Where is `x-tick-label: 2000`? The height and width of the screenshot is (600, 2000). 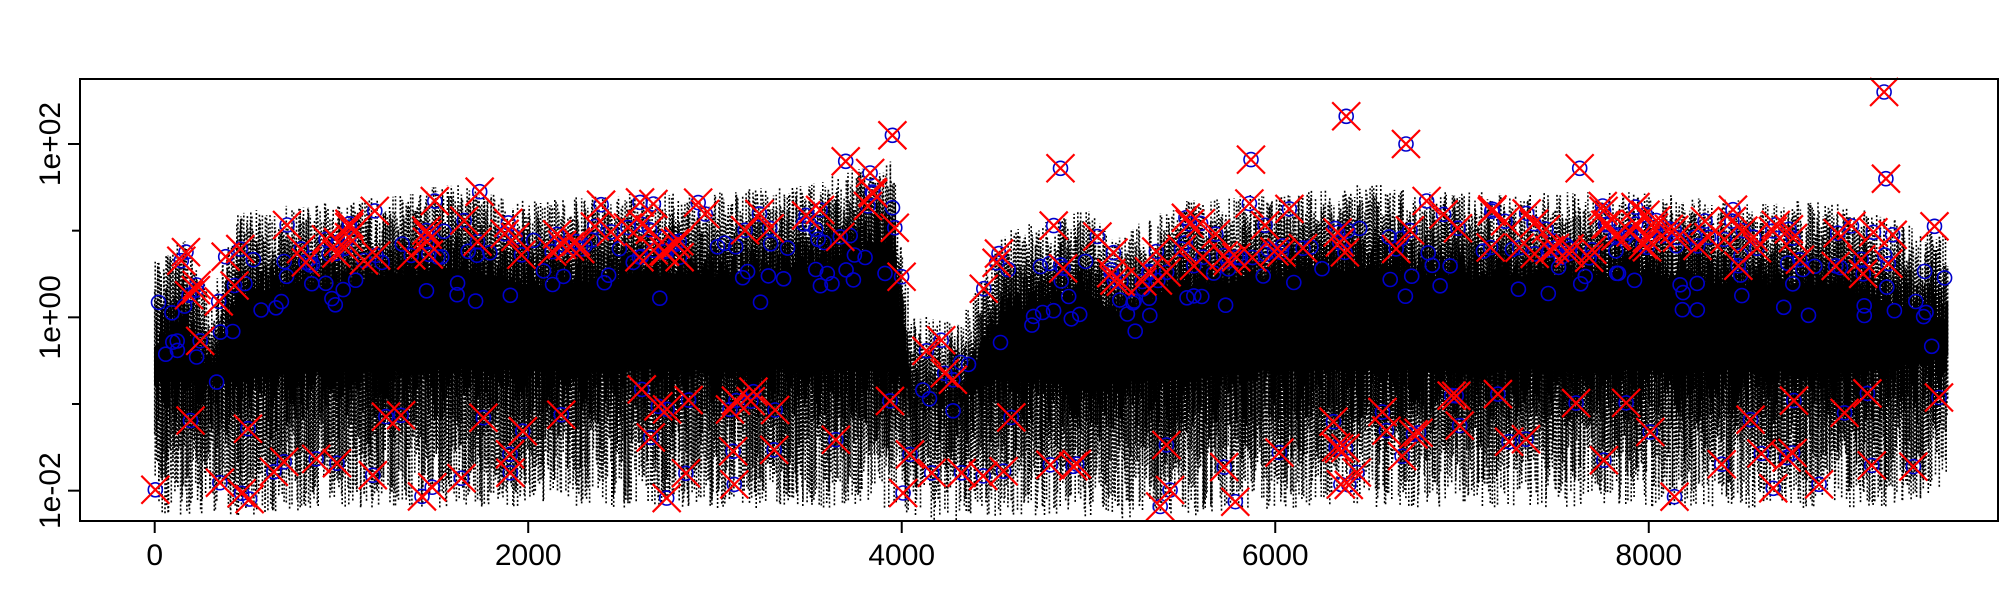
x-tick-label: 2000 is located at coordinates (528, 555).